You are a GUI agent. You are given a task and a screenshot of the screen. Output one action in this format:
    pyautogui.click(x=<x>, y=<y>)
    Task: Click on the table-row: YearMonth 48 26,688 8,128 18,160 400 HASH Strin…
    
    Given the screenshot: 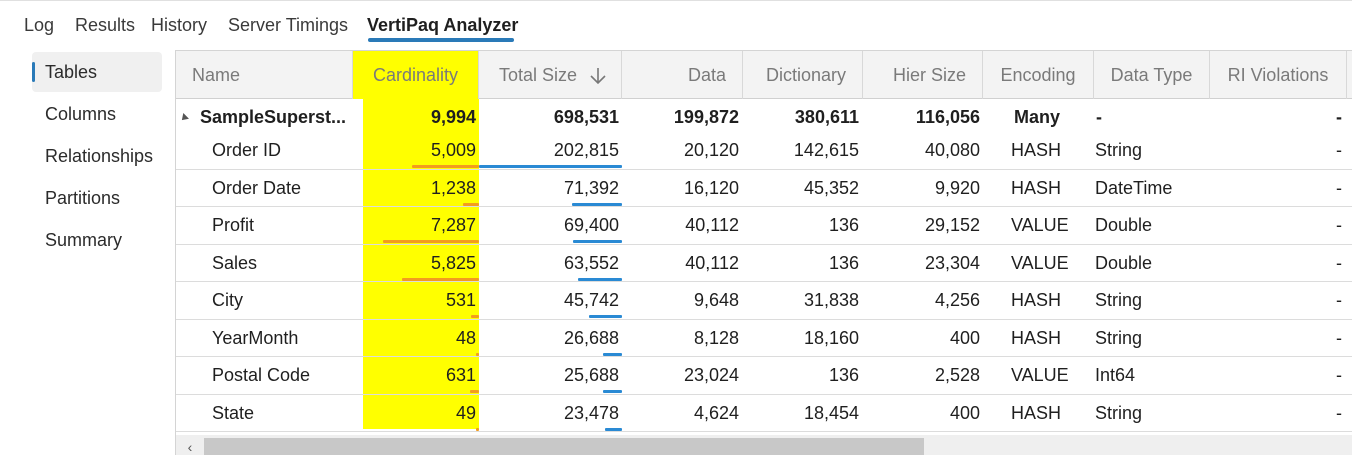 What is the action you would take?
    pyautogui.click(x=764, y=338)
    